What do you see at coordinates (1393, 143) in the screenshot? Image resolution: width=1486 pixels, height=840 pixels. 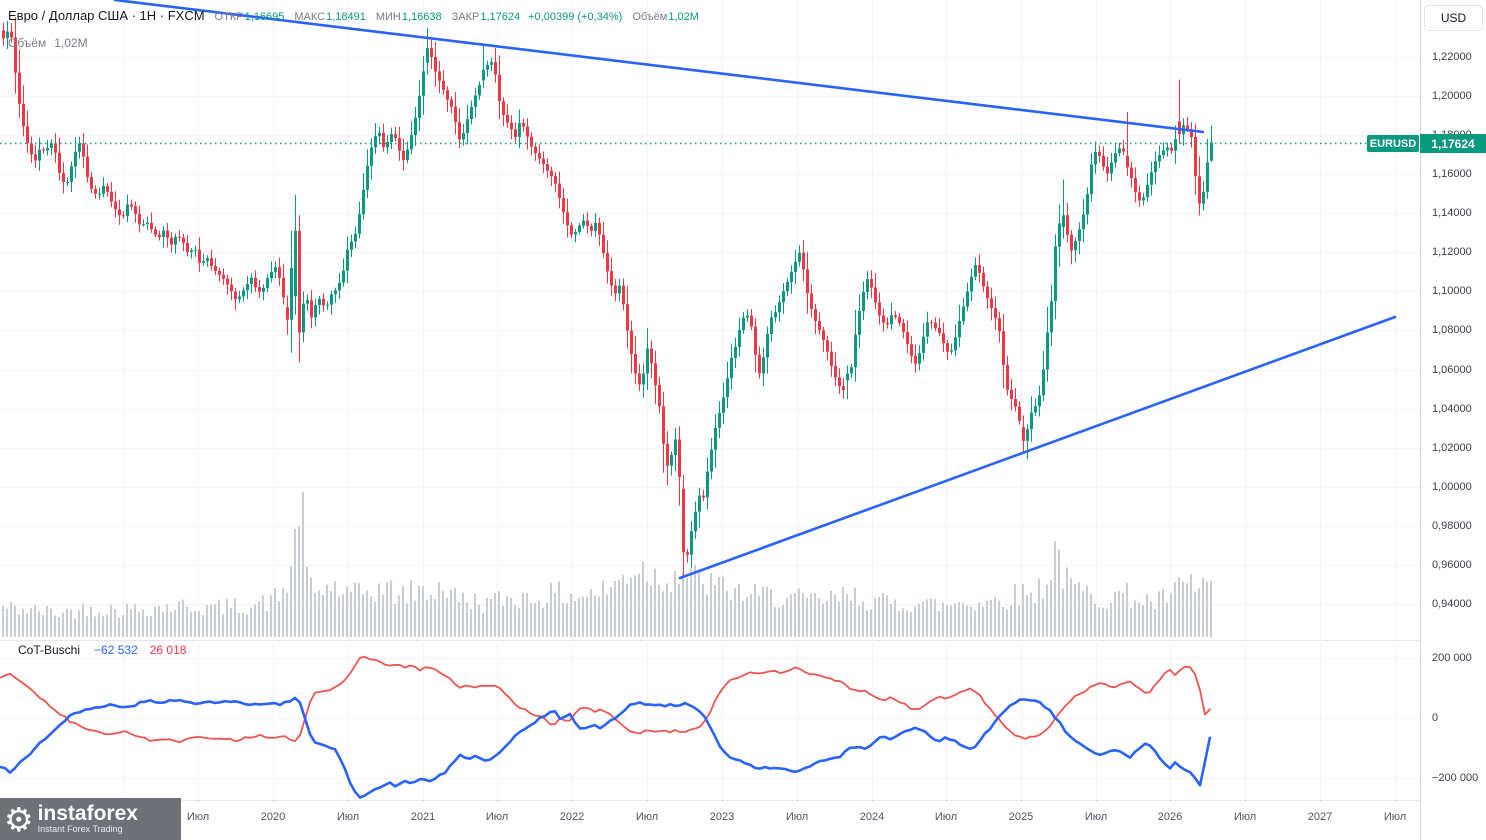 I see `pair-price-pill: EURUSD` at bounding box center [1393, 143].